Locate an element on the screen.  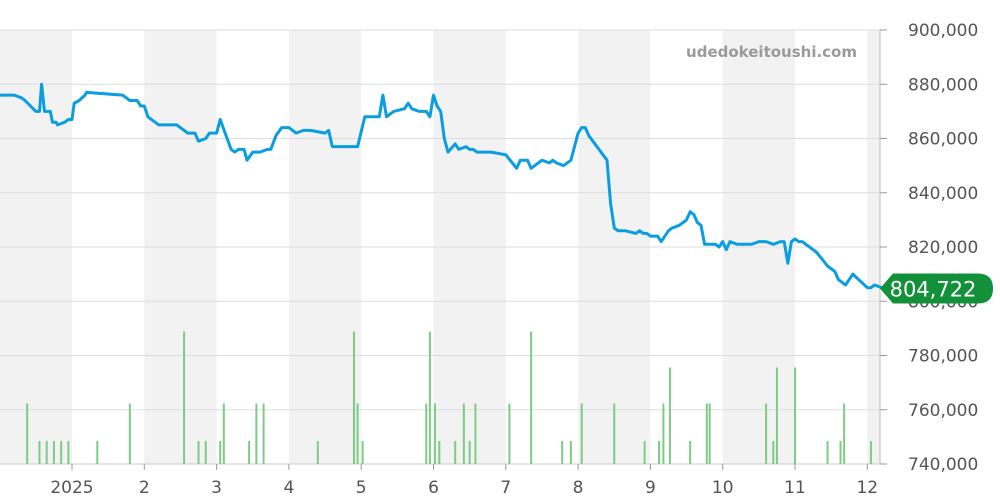
x-tick-label: 7 is located at coordinates (505, 488).